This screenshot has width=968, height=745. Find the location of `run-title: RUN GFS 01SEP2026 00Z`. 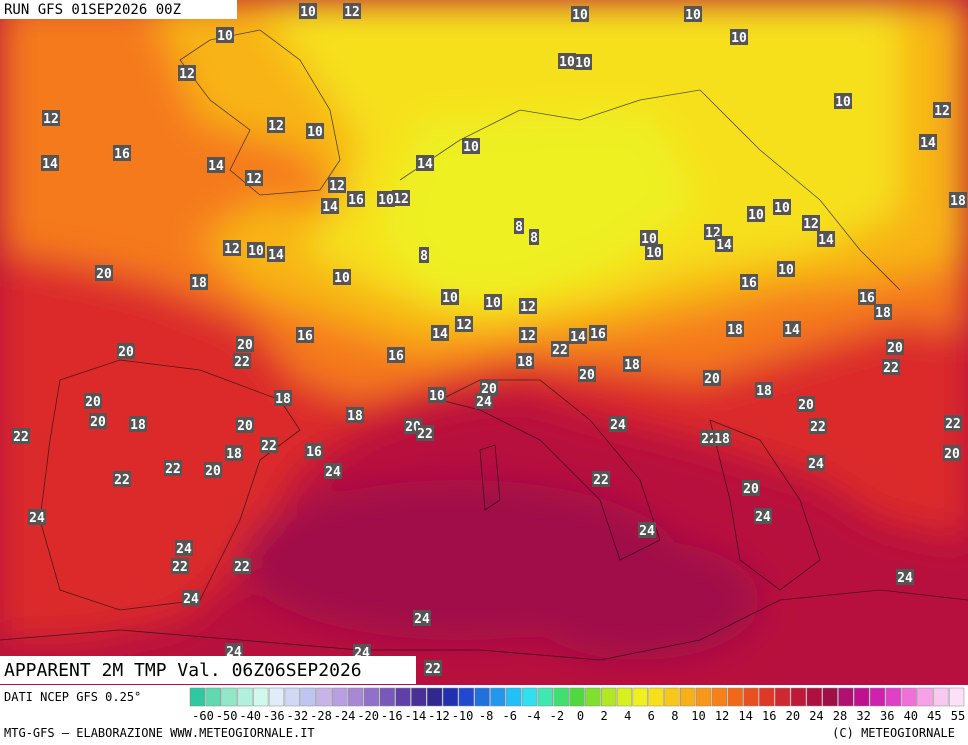

run-title: RUN GFS 01SEP2026 00Z is located at coordinates (92, 10).